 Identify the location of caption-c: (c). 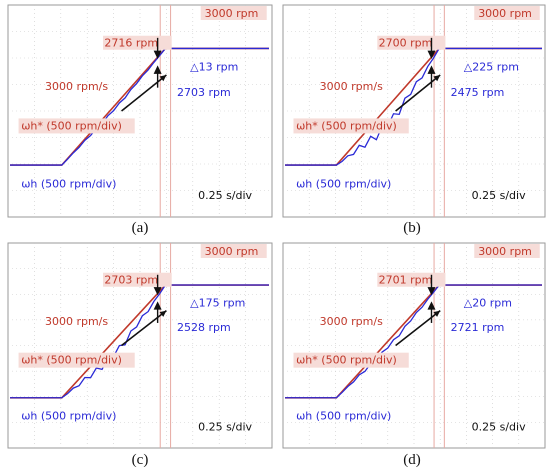
(140, 460).